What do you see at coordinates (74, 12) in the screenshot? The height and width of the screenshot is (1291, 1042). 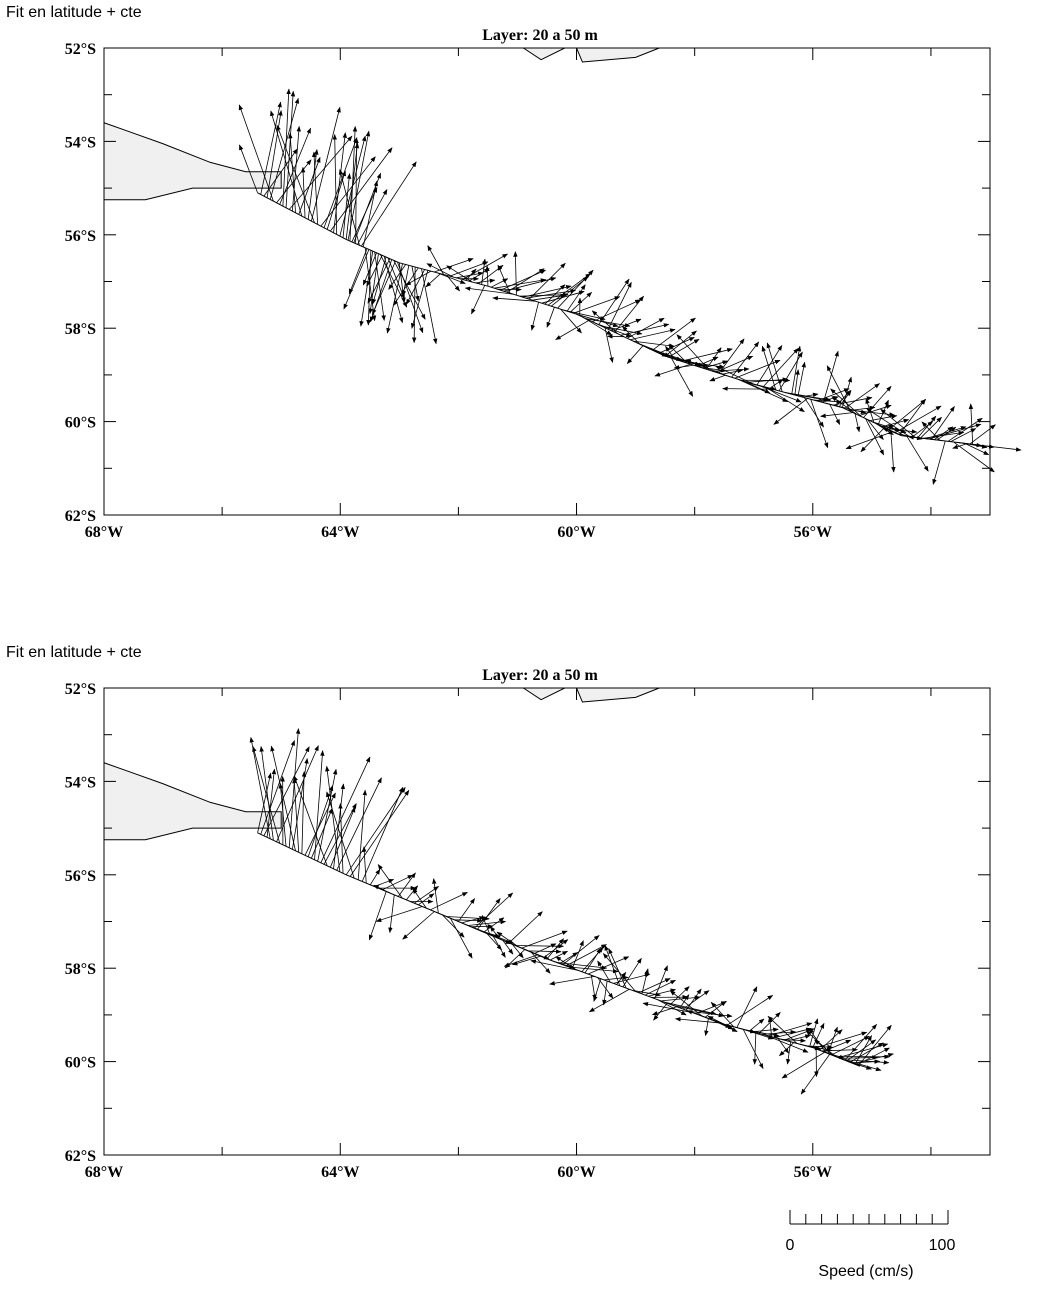 I see `fit-label: Fit en latitude + cte` at bounding box center [74, 12].